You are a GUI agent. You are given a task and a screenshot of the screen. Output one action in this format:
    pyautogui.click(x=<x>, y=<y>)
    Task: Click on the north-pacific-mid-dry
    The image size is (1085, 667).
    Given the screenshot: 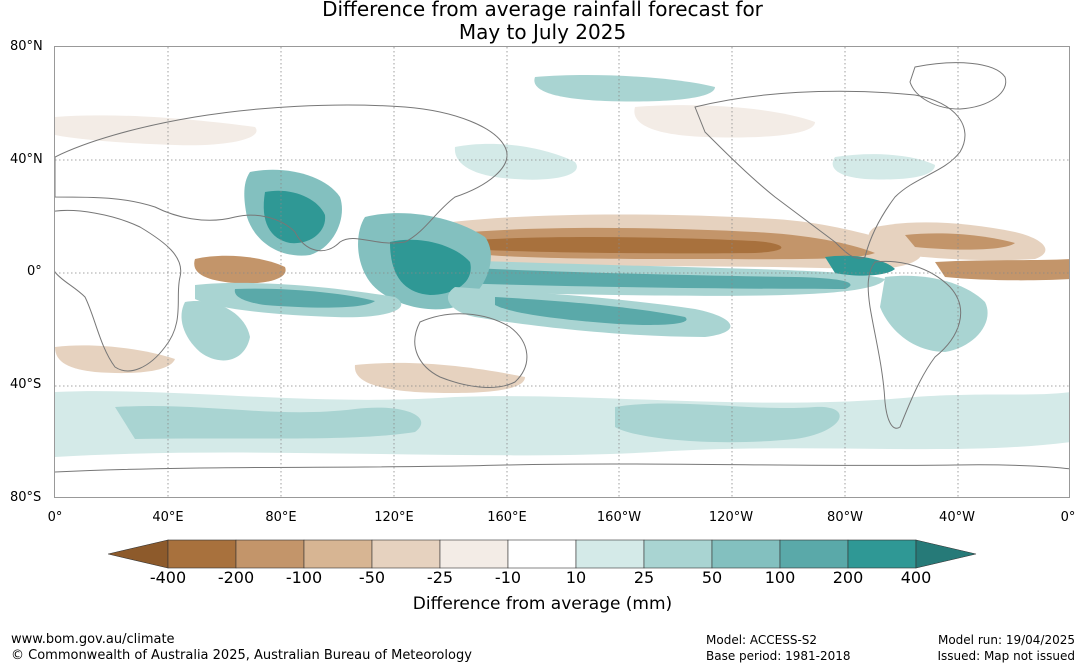 What is the action you would take?
    pyautogui.click(x=724, y=121)
    